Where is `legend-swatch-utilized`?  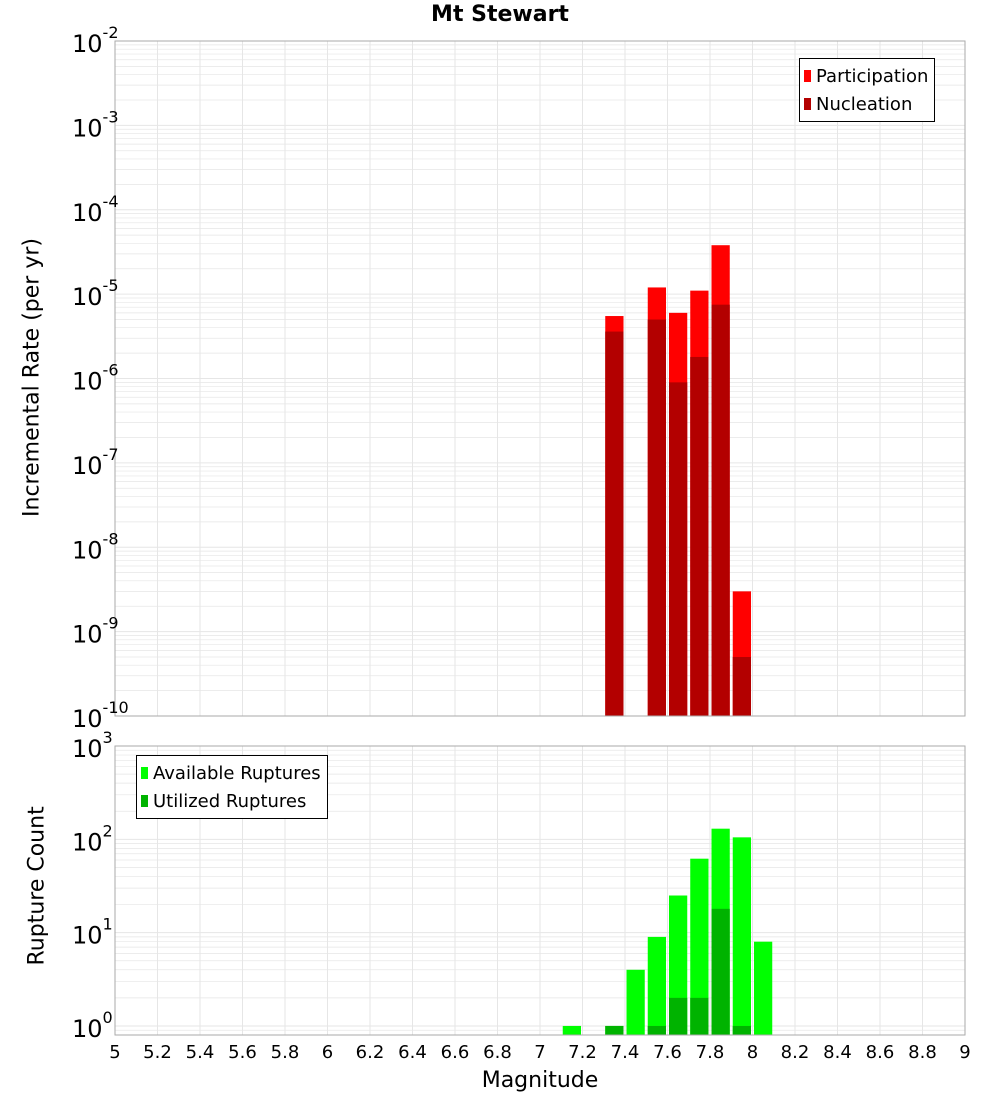
legend-swatch-utilized is located at coordinates (144, 801).